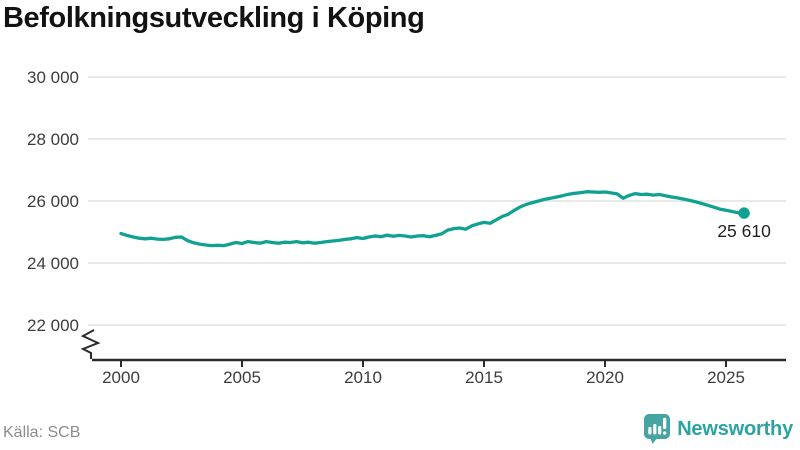 The width and height of the screenshot is (800, 450). What do you see at coordinates (744, 213) in the screenshot?
I see `latest-value-marker` at bounding box center [744, 213].